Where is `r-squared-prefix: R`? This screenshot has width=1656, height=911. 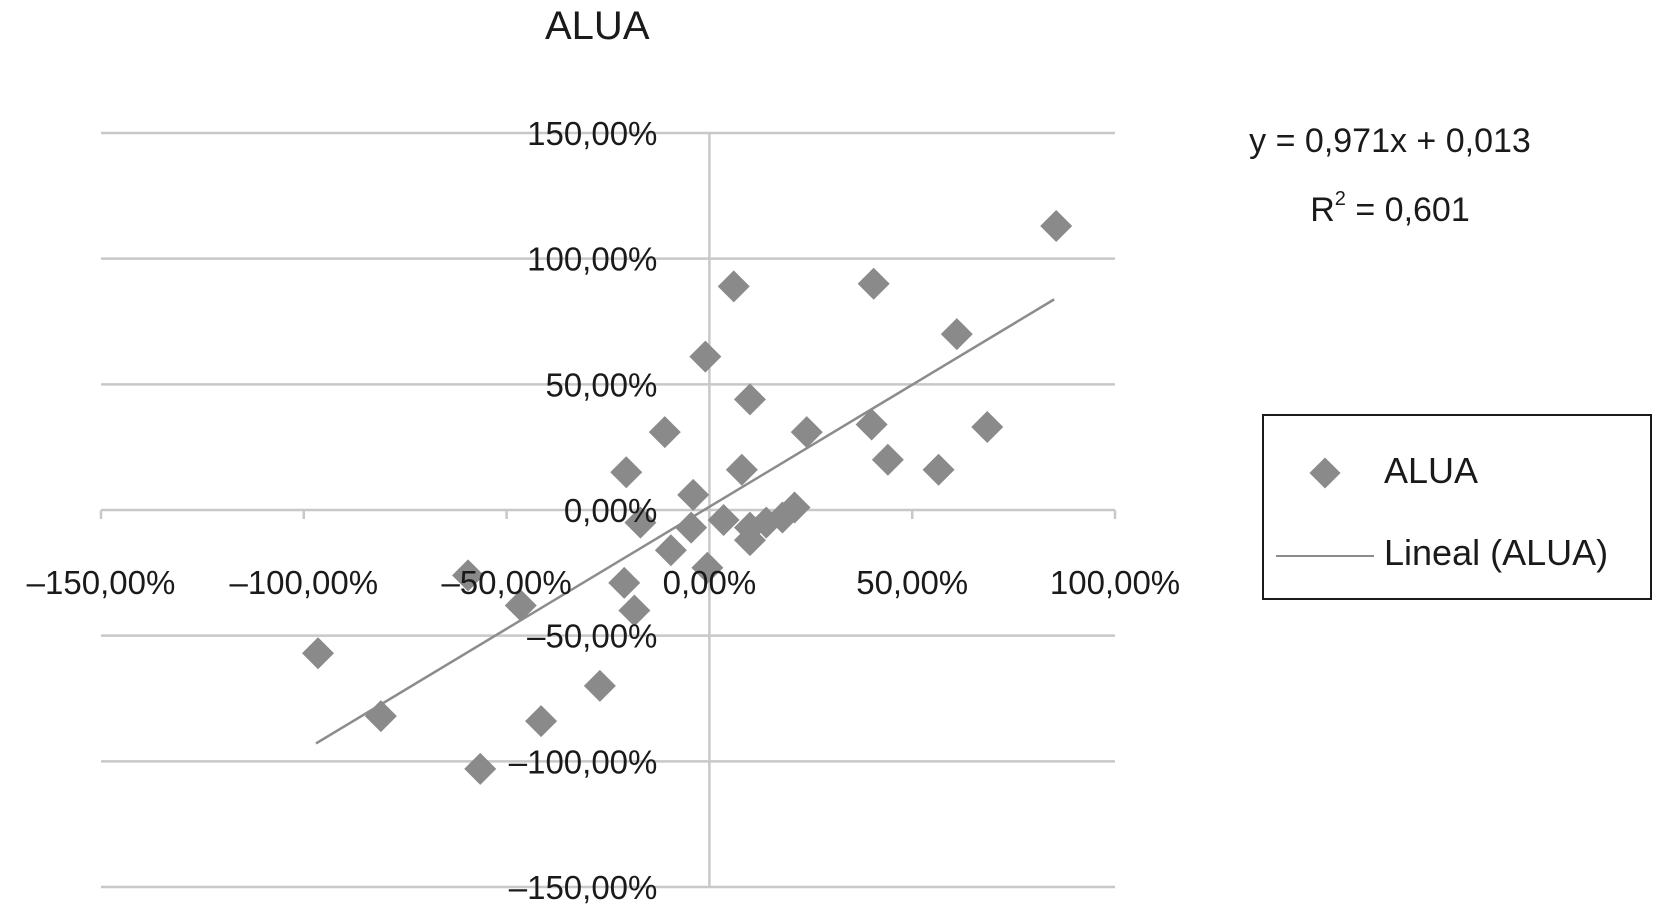 r-squared-prefix: R is located at coordinates (1322, 210).